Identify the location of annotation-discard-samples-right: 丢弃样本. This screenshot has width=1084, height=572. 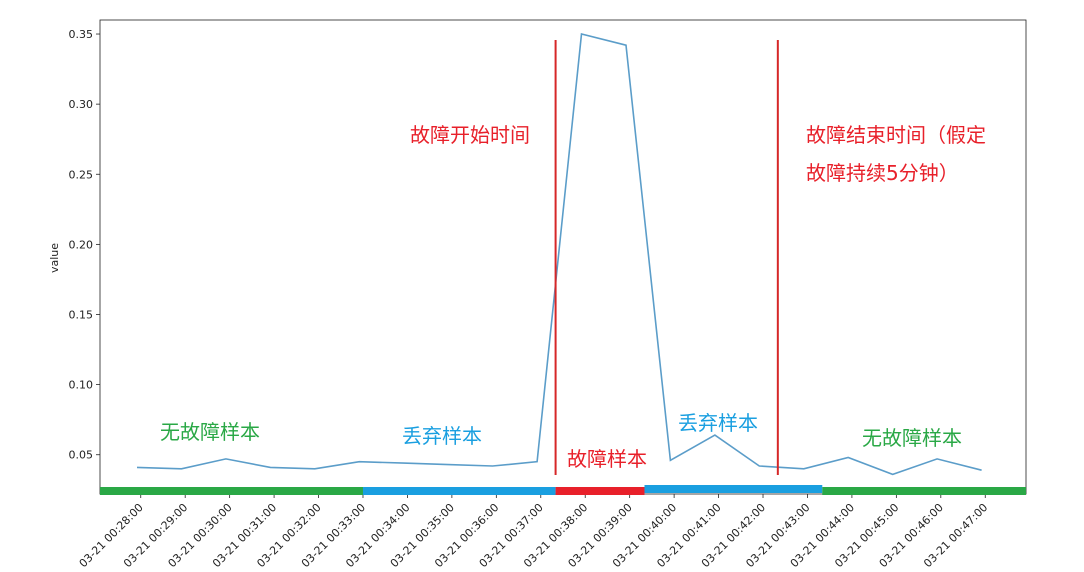
(718, 423).